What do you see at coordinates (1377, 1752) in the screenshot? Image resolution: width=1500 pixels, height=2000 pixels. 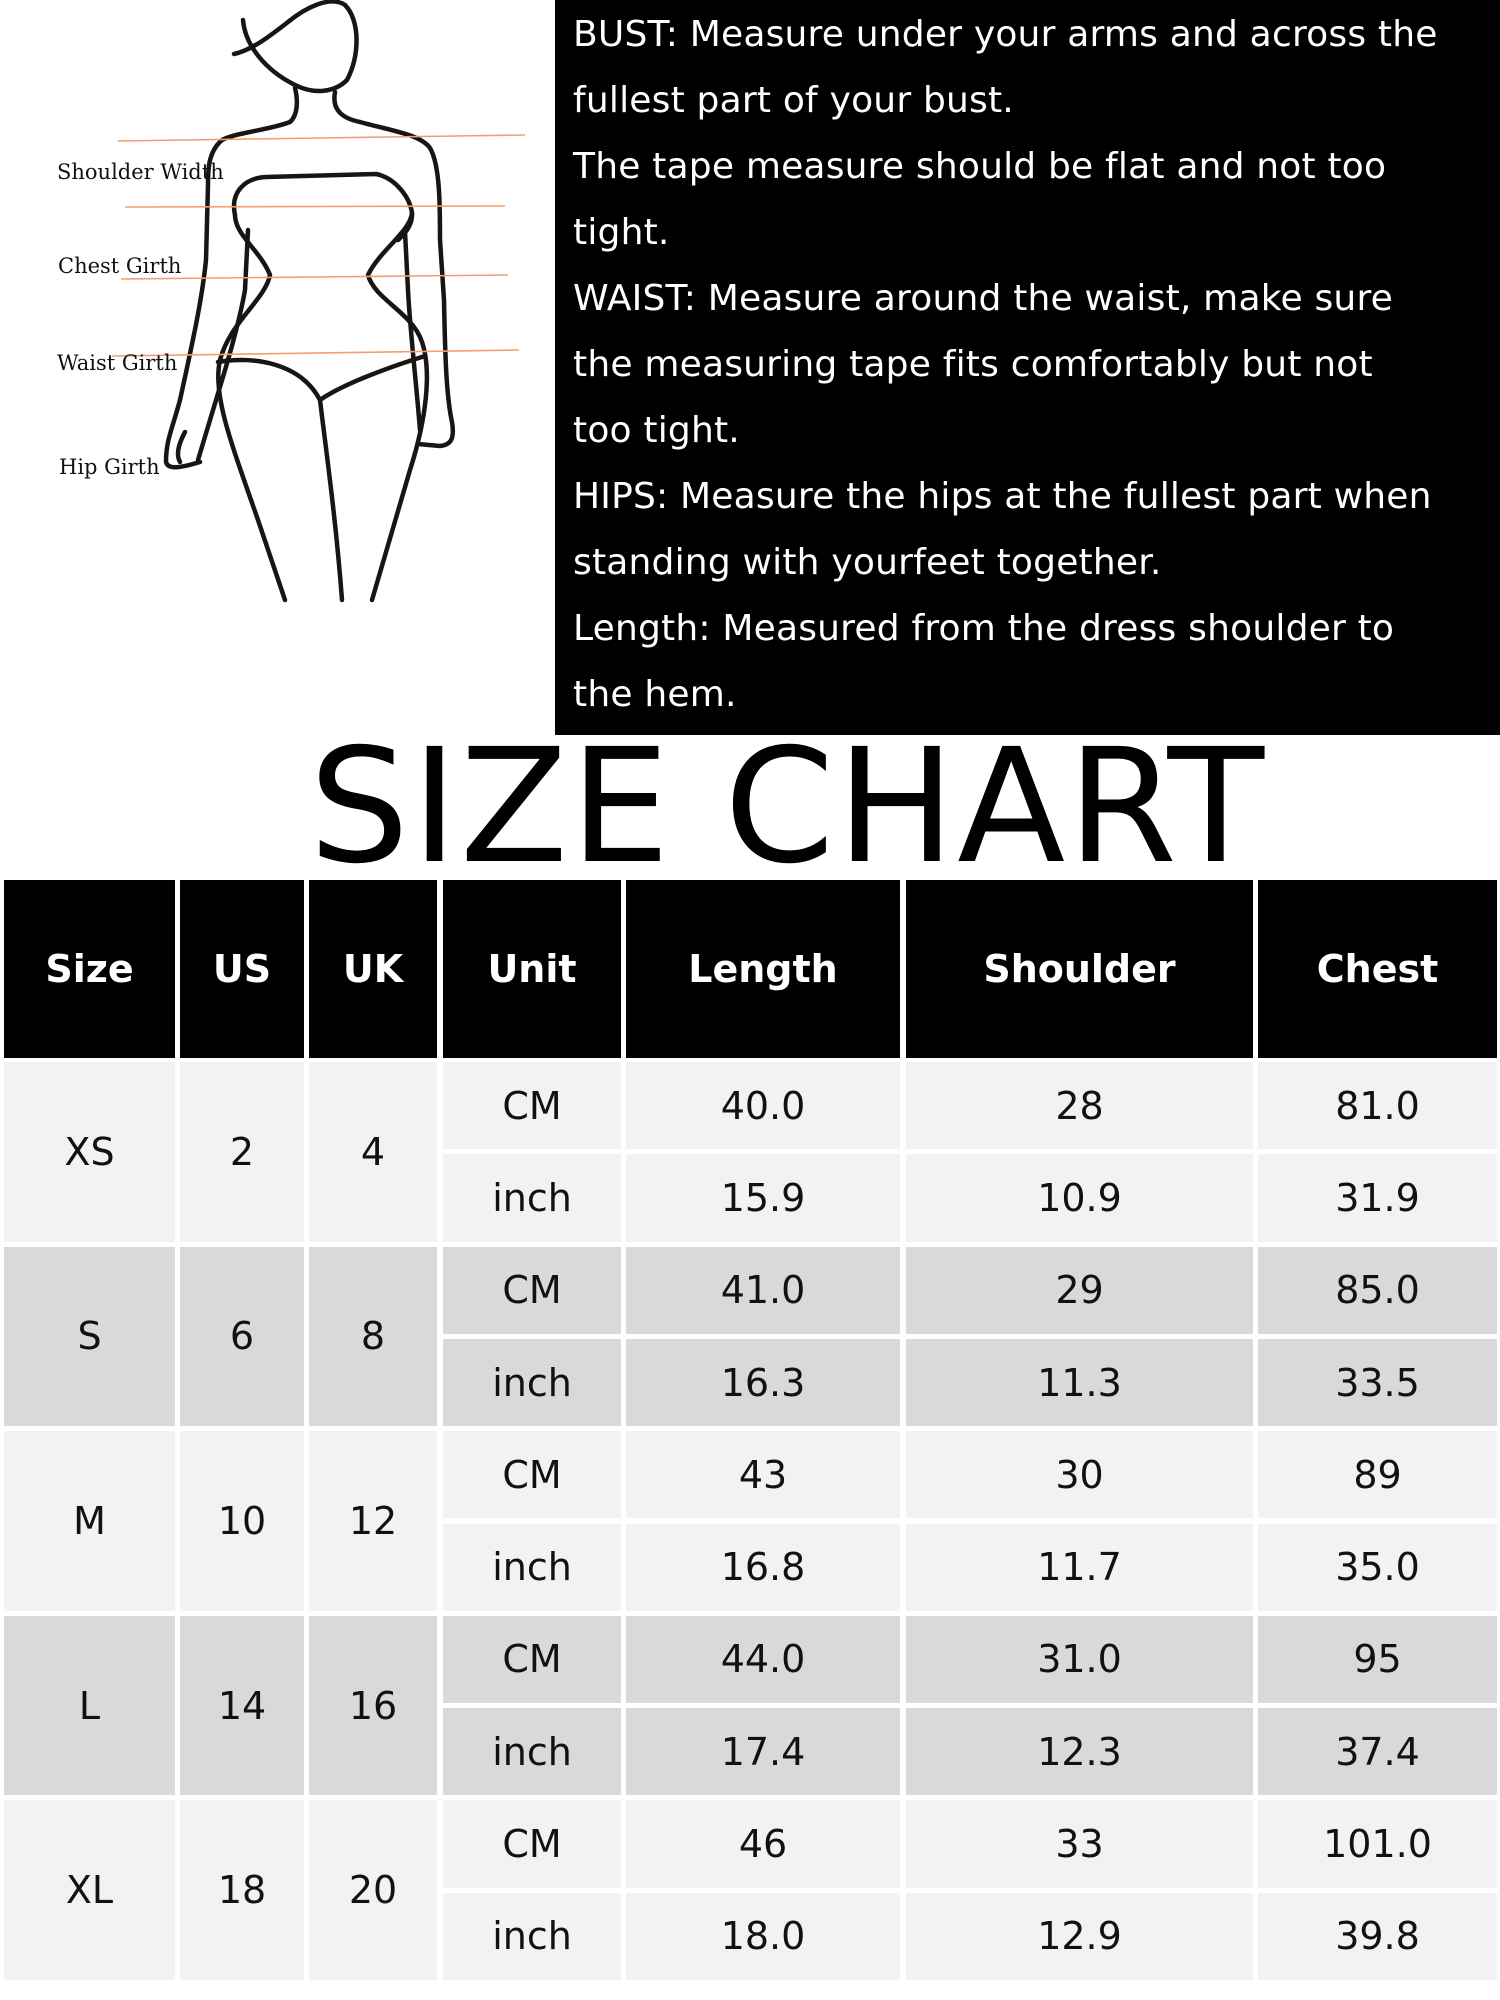 I see `measurement-cell: 37.4` at bounding box center [1377, 1752].